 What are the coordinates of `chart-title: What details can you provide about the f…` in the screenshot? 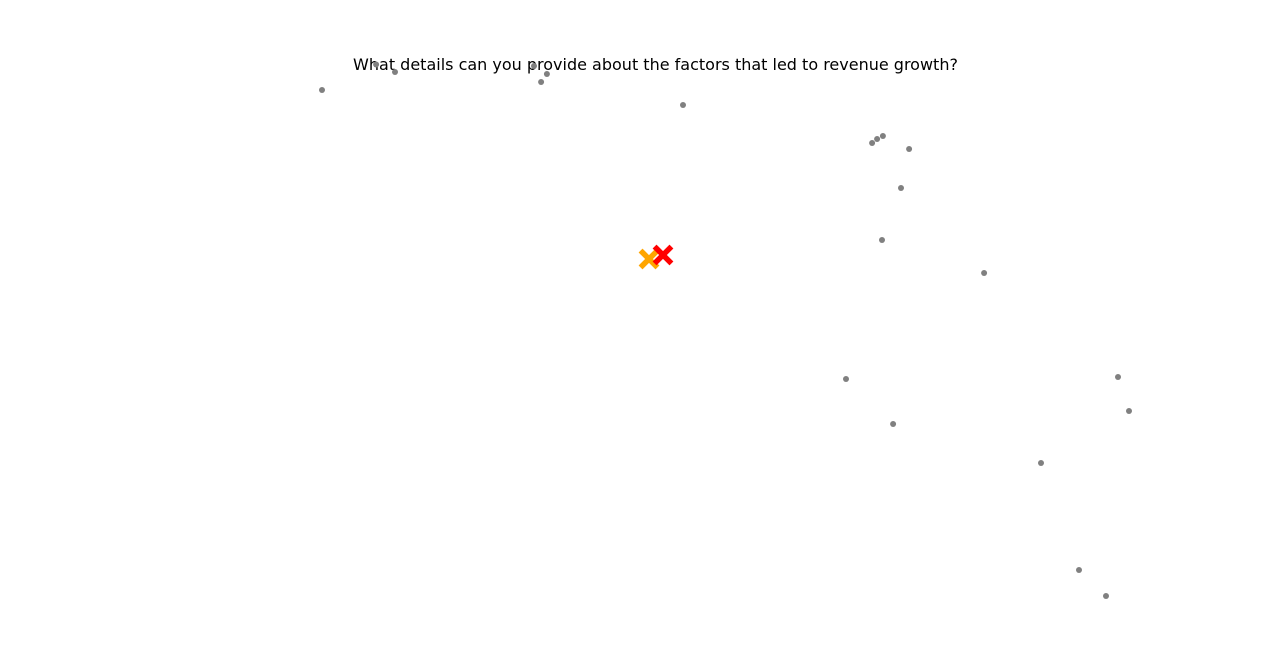 It's located at (655, 64).